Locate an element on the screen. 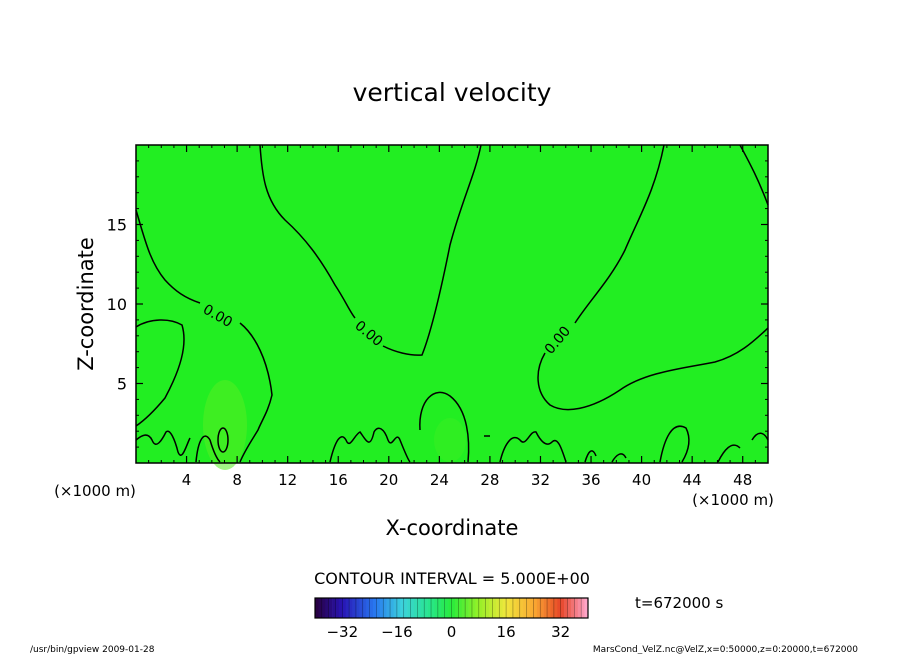  colorbar-tick-label: −32 is located at coordinates (342, 632).